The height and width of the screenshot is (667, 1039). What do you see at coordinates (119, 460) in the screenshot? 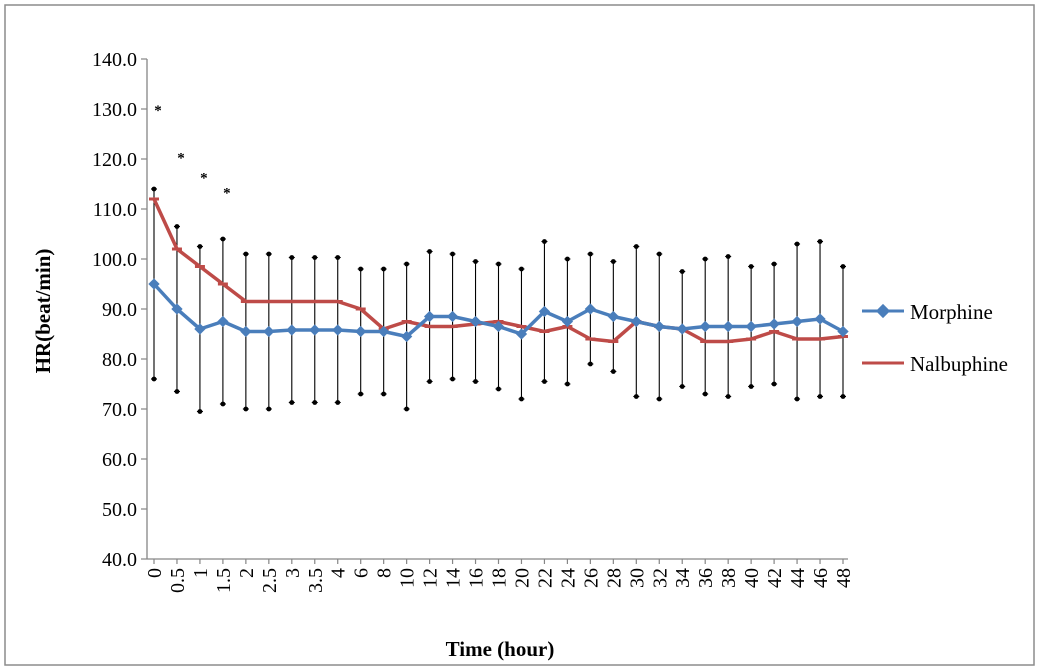
I see `y-tick-label: 60.0` at bounding box center [119, 460].